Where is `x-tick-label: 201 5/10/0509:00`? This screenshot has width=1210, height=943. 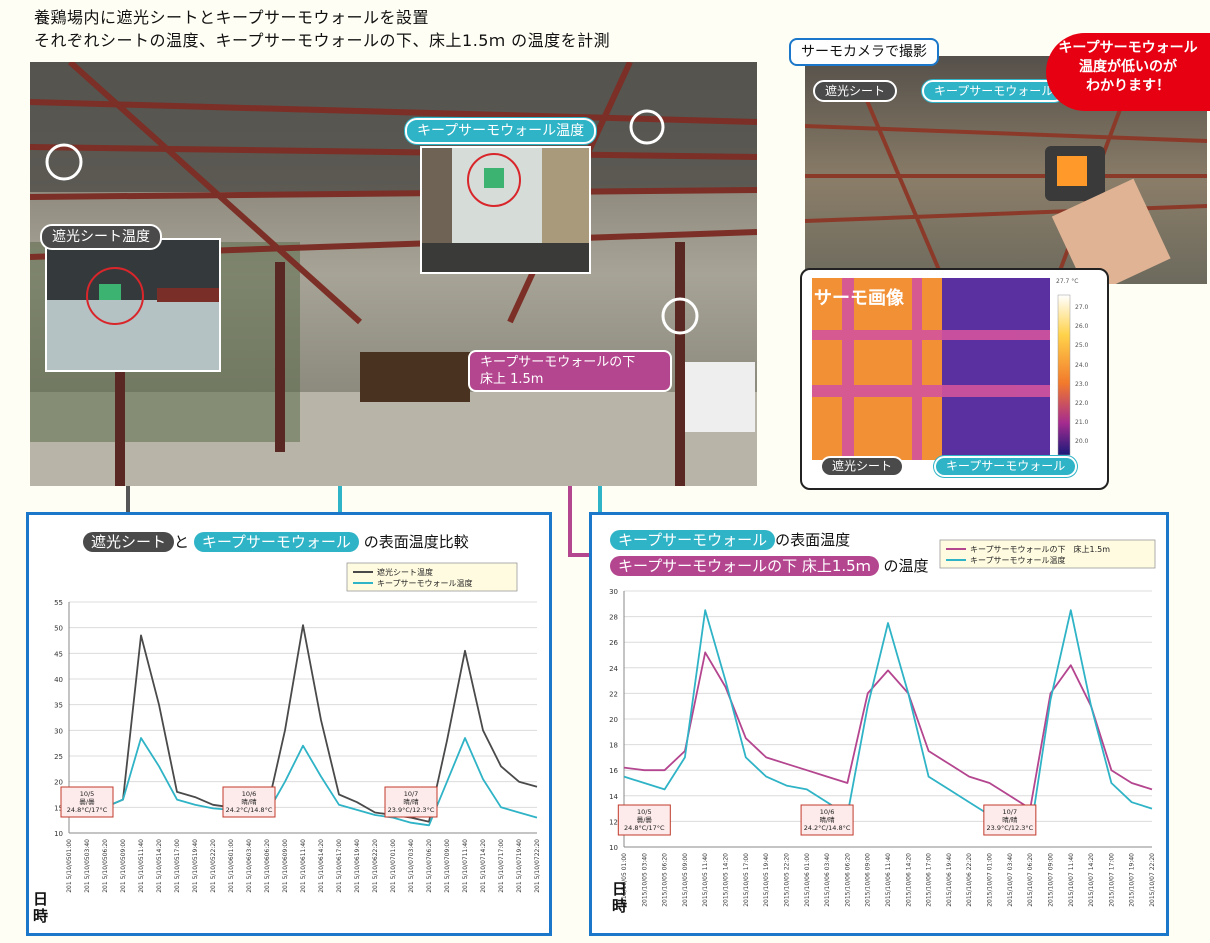
x-tick-label: 201 5/10/0509:00 is located at coordinates (123, 866).